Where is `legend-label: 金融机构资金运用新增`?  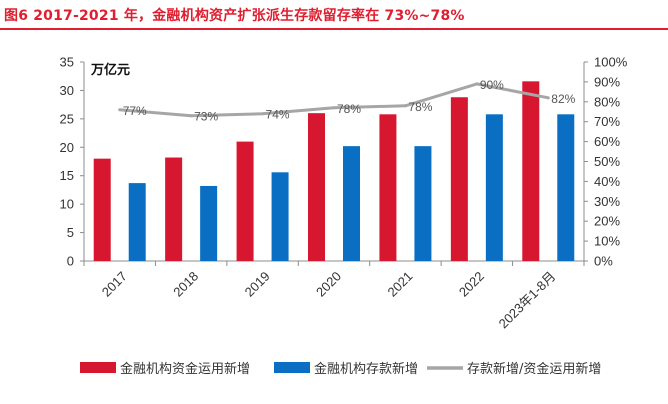
legend-label: 金融机构资金运用新增 is located at coordinates (185, 369).